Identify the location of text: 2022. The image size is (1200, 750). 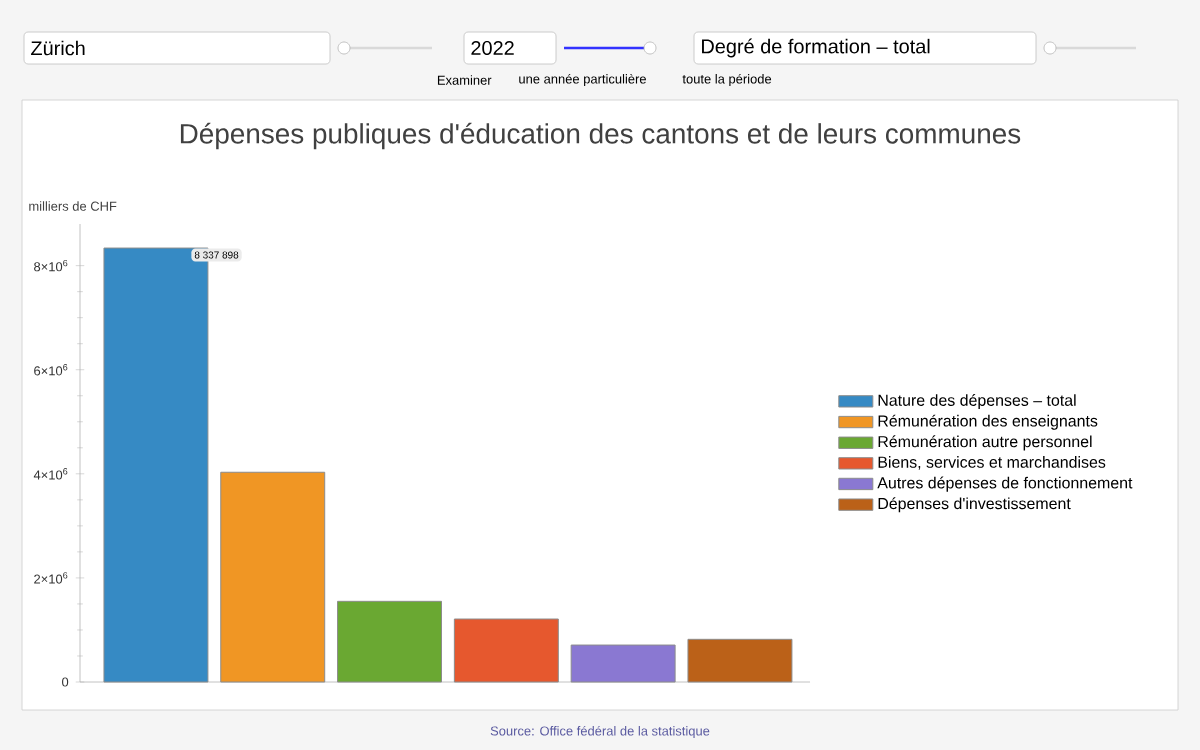
(492, 48).